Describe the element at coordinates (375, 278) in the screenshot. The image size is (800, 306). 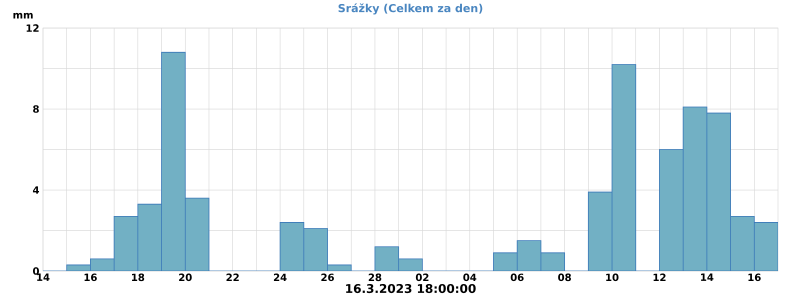
I see `x-tick-label: 28` at that location.